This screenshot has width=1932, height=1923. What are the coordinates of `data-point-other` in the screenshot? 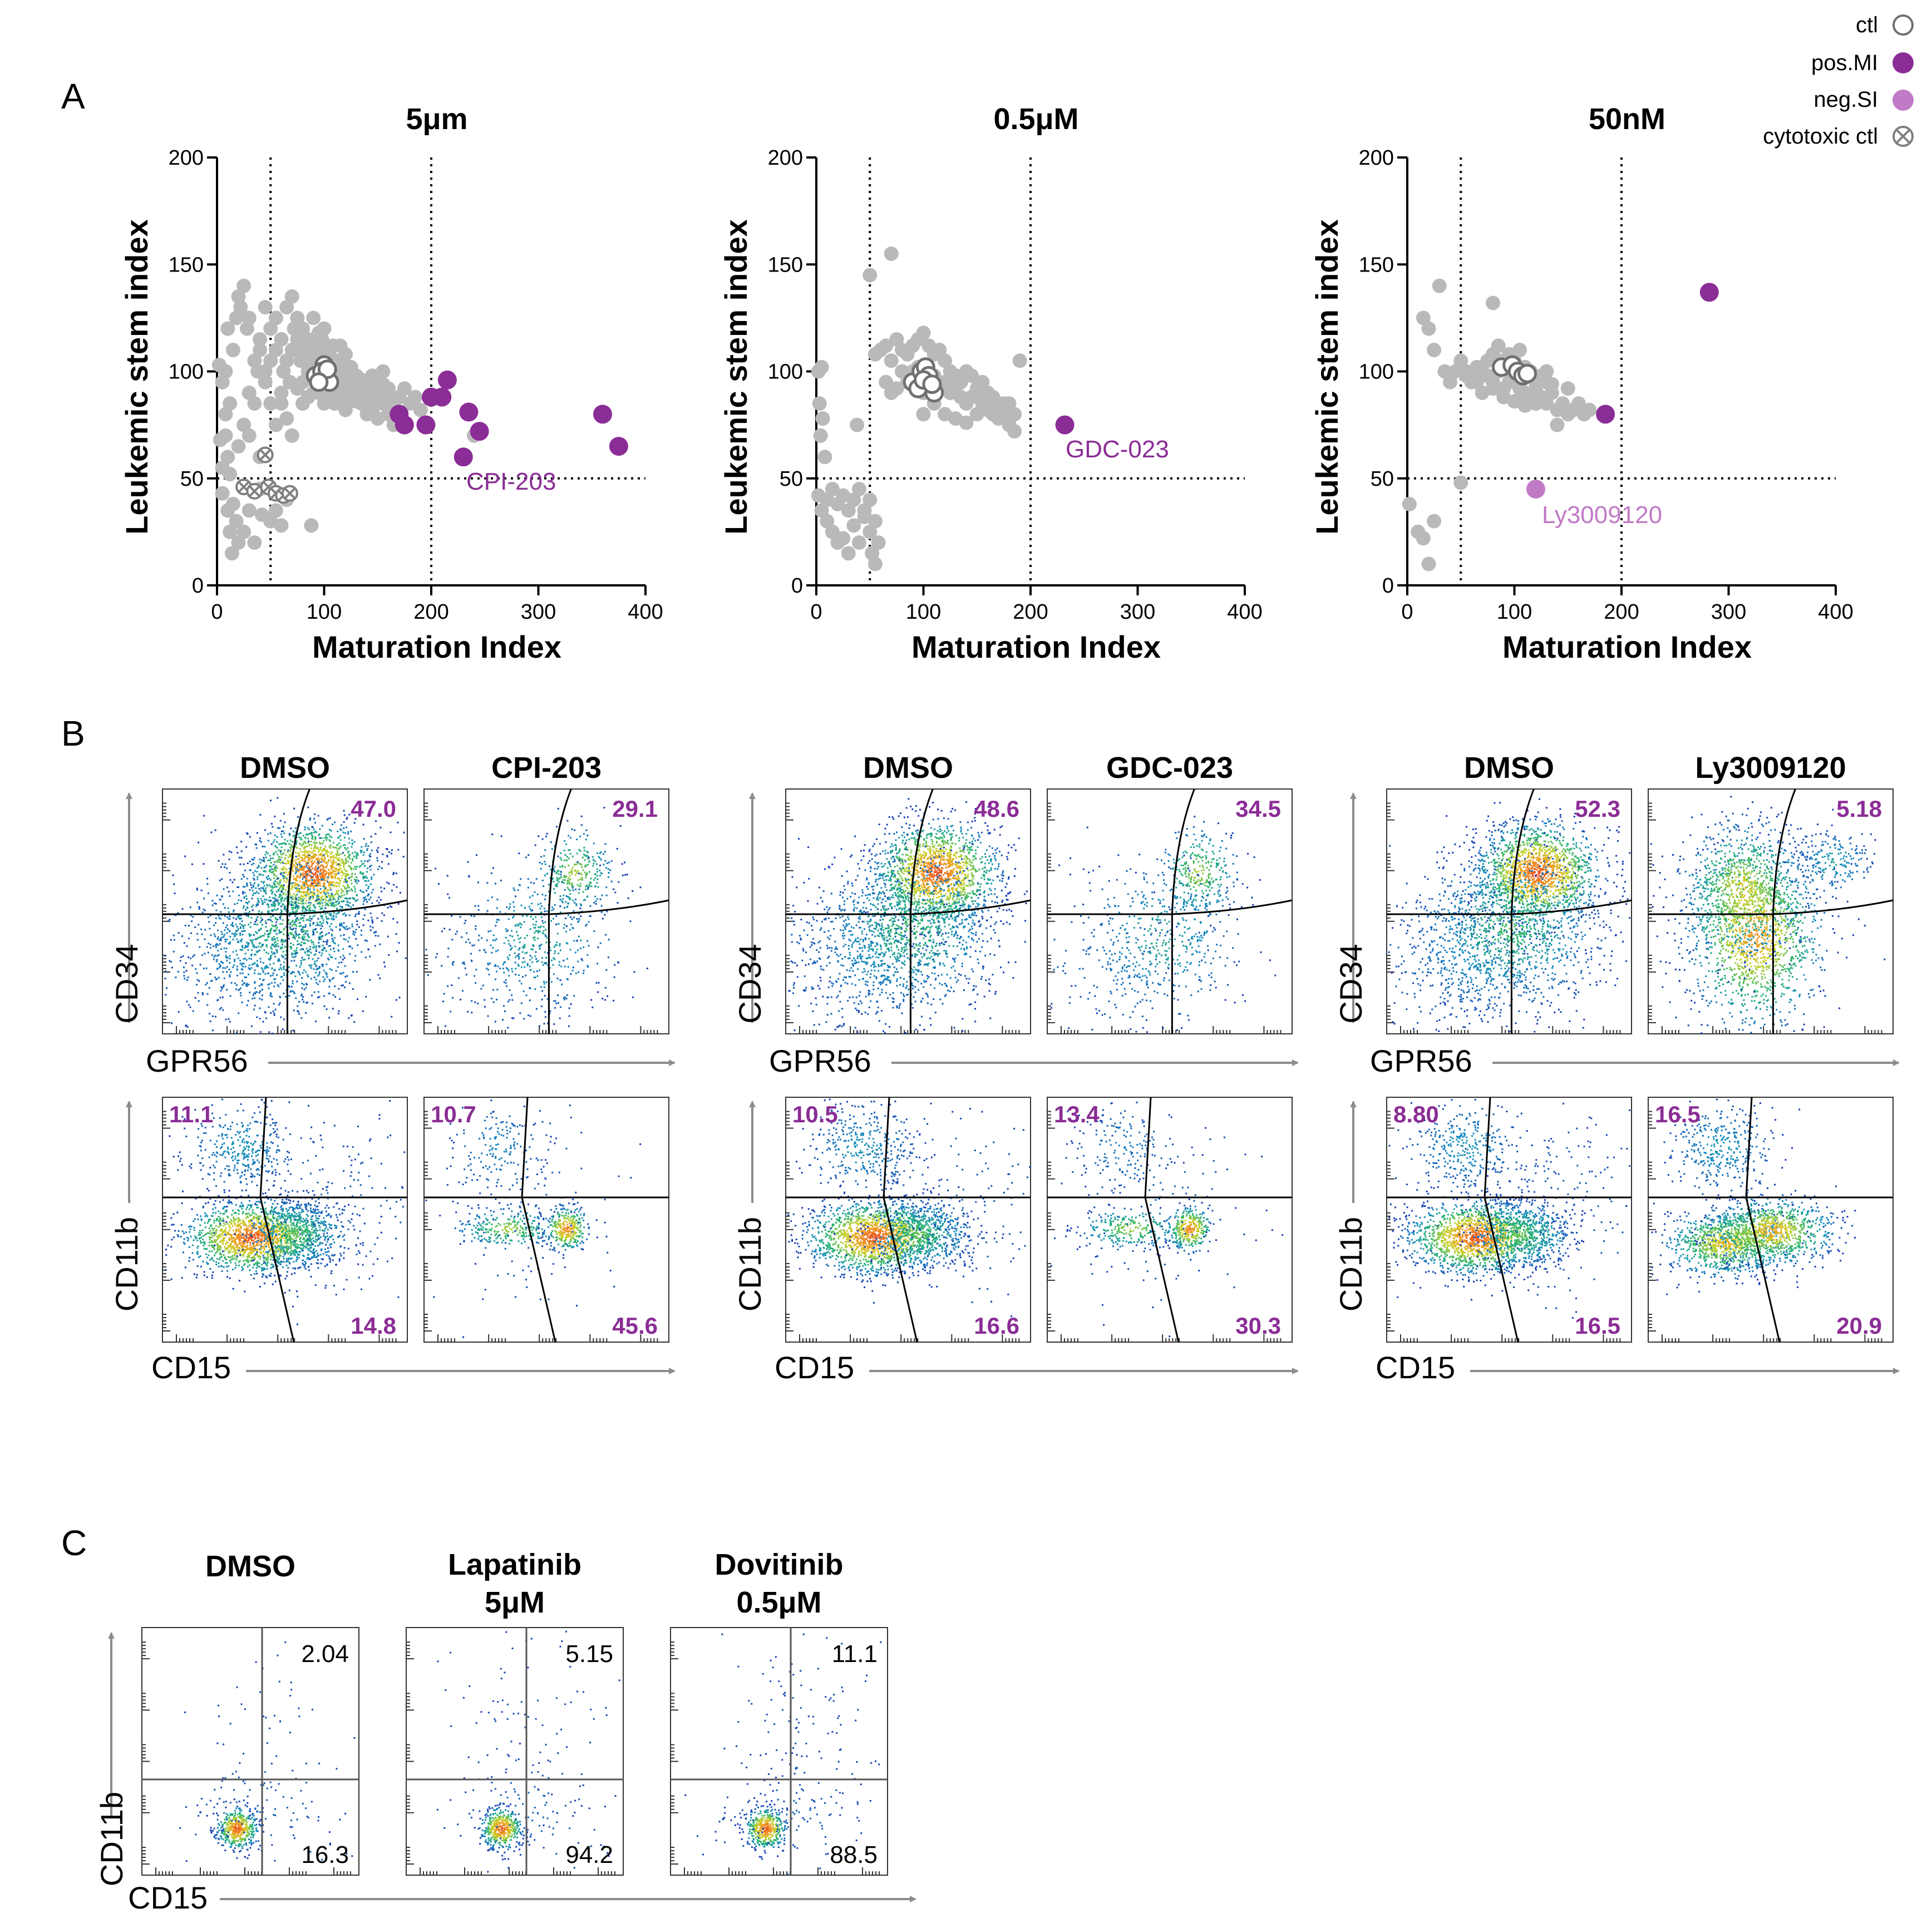 It's located at (923, 415).